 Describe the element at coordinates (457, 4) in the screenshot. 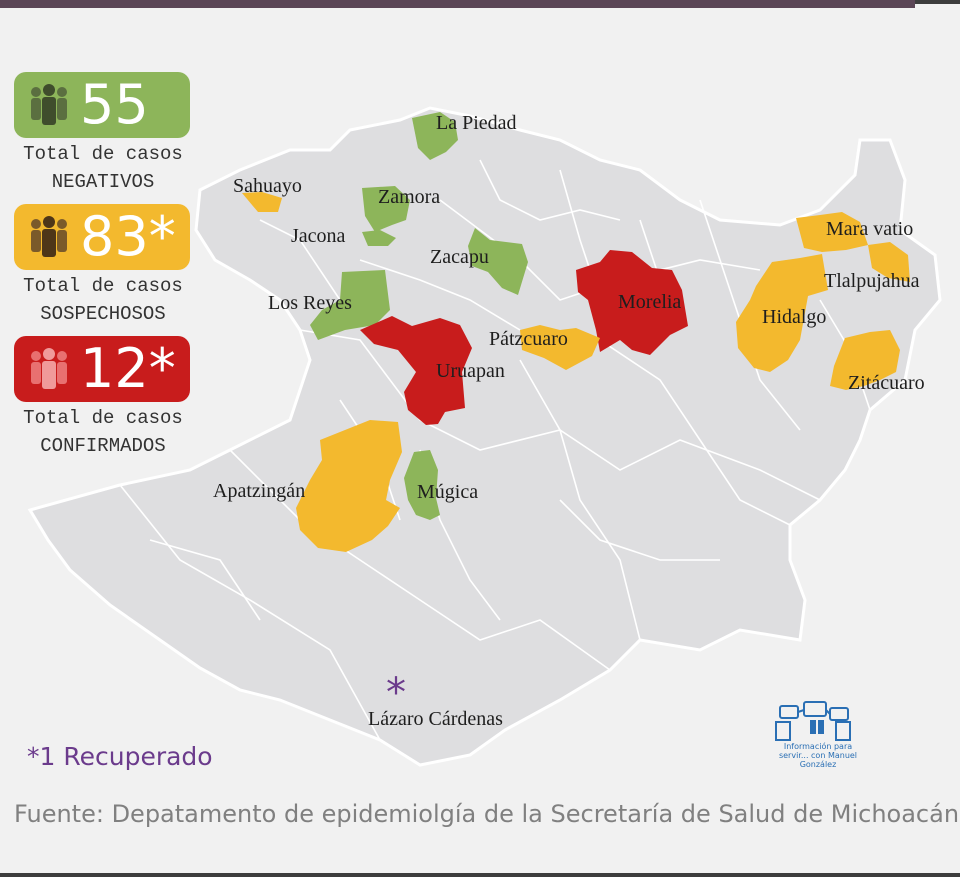

I see `top-bar` at that location.